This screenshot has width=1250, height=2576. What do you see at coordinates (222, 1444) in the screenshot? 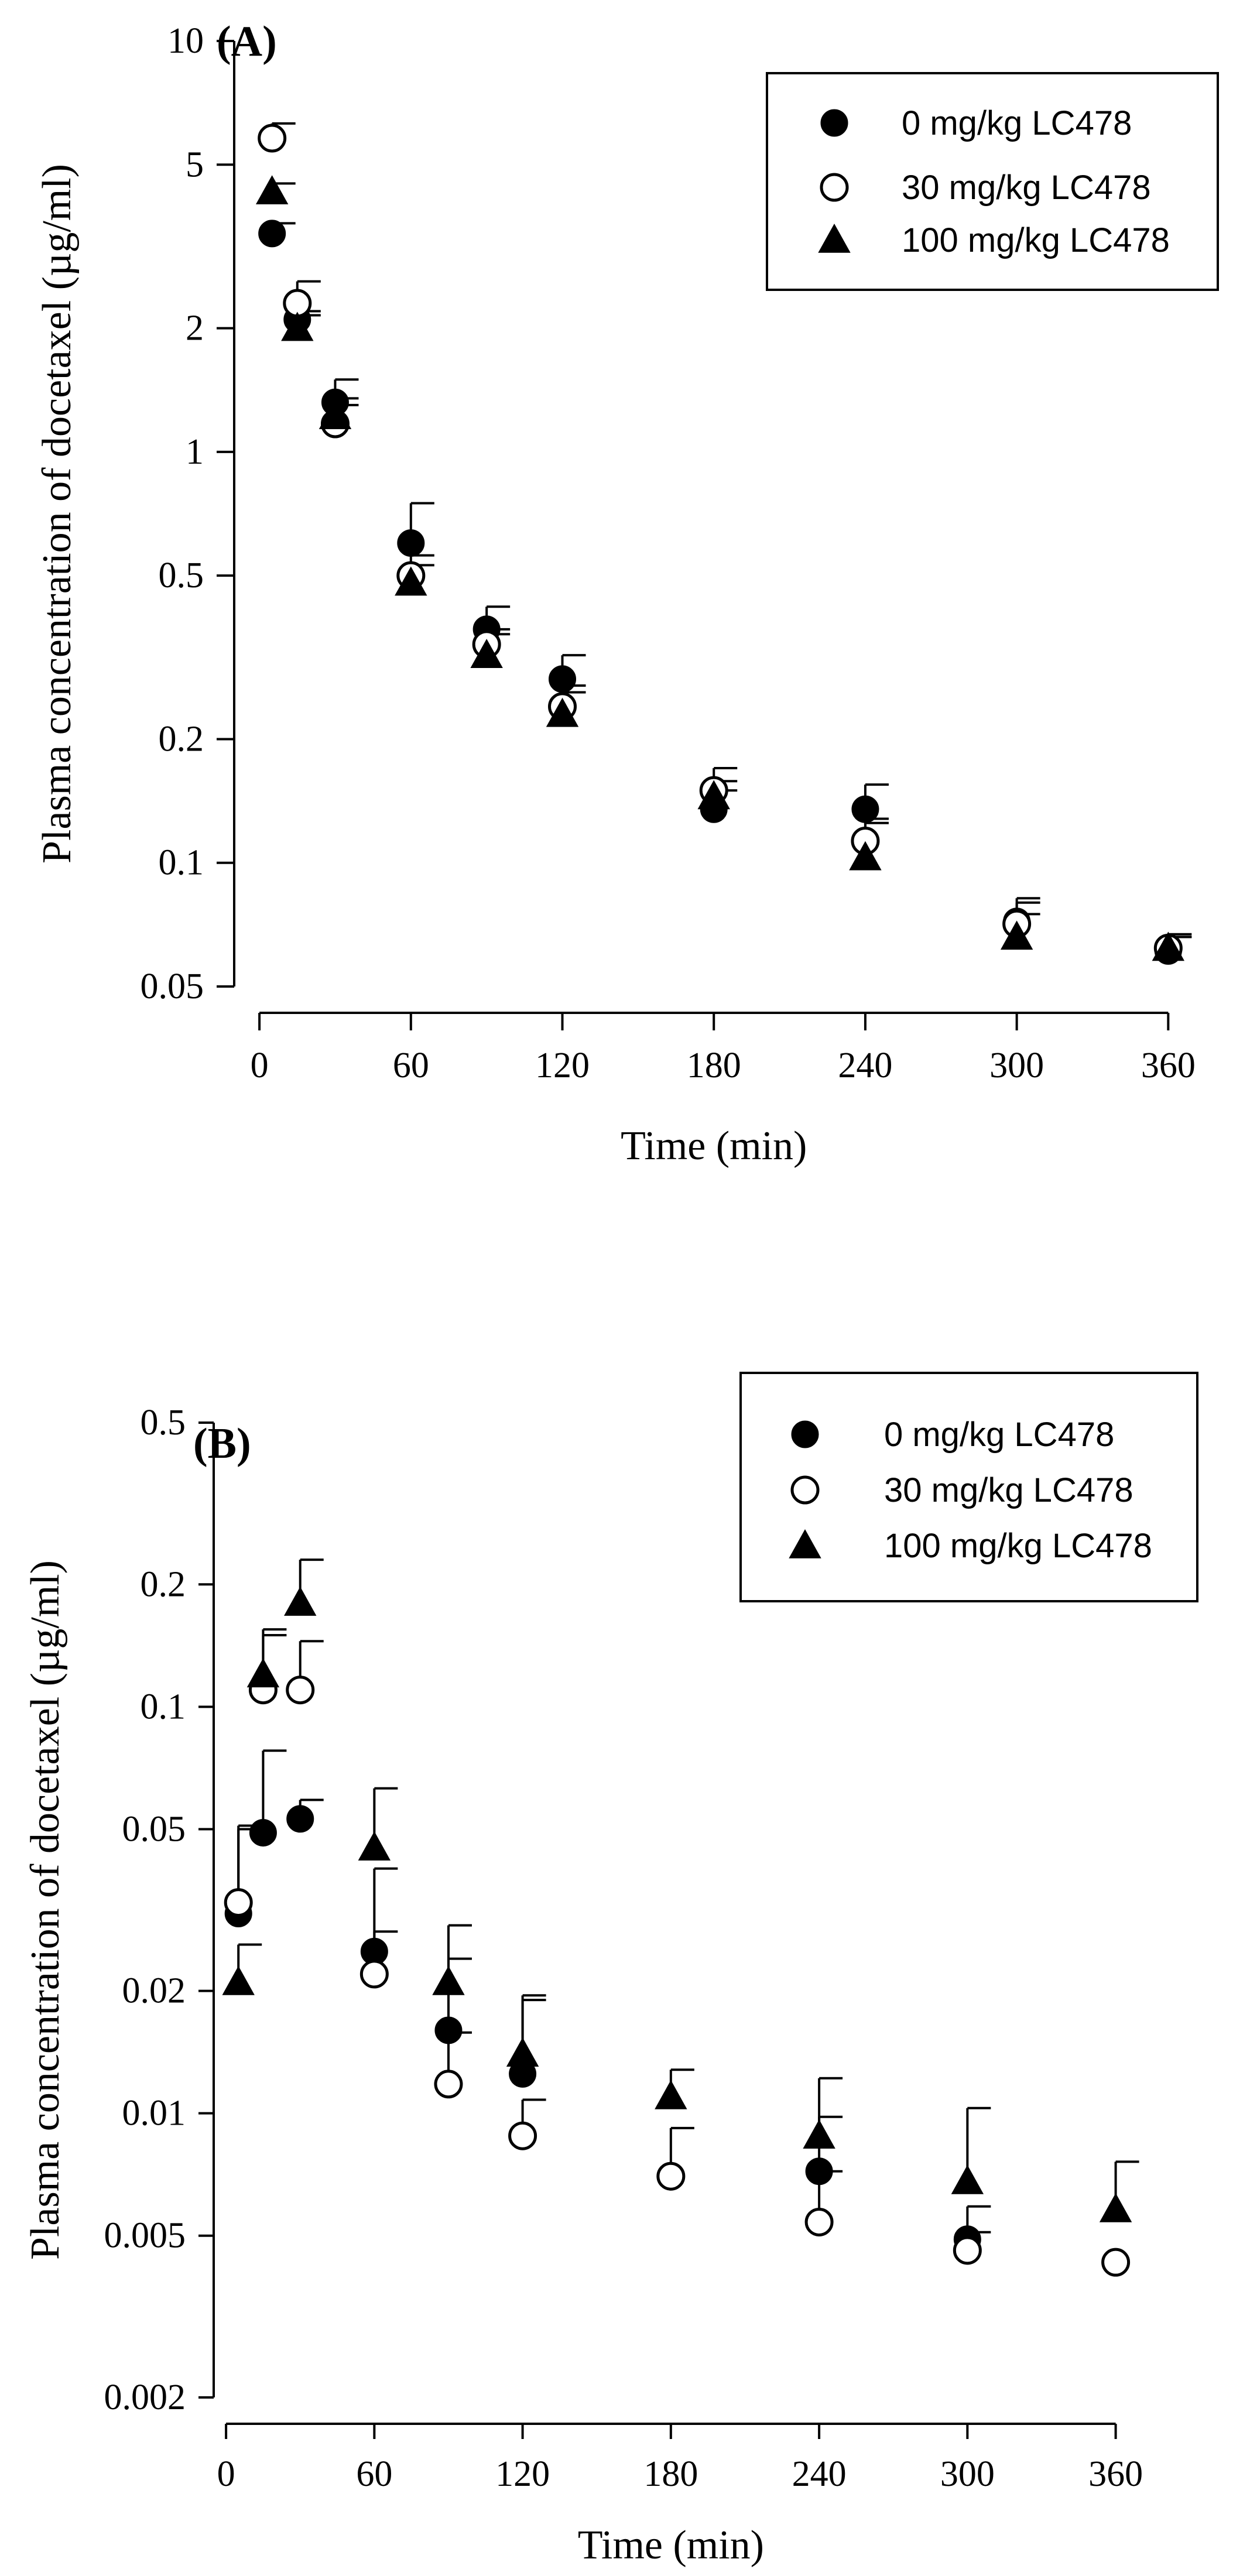
I see `panel-label: (B)` at bounding box center [222, 1444].